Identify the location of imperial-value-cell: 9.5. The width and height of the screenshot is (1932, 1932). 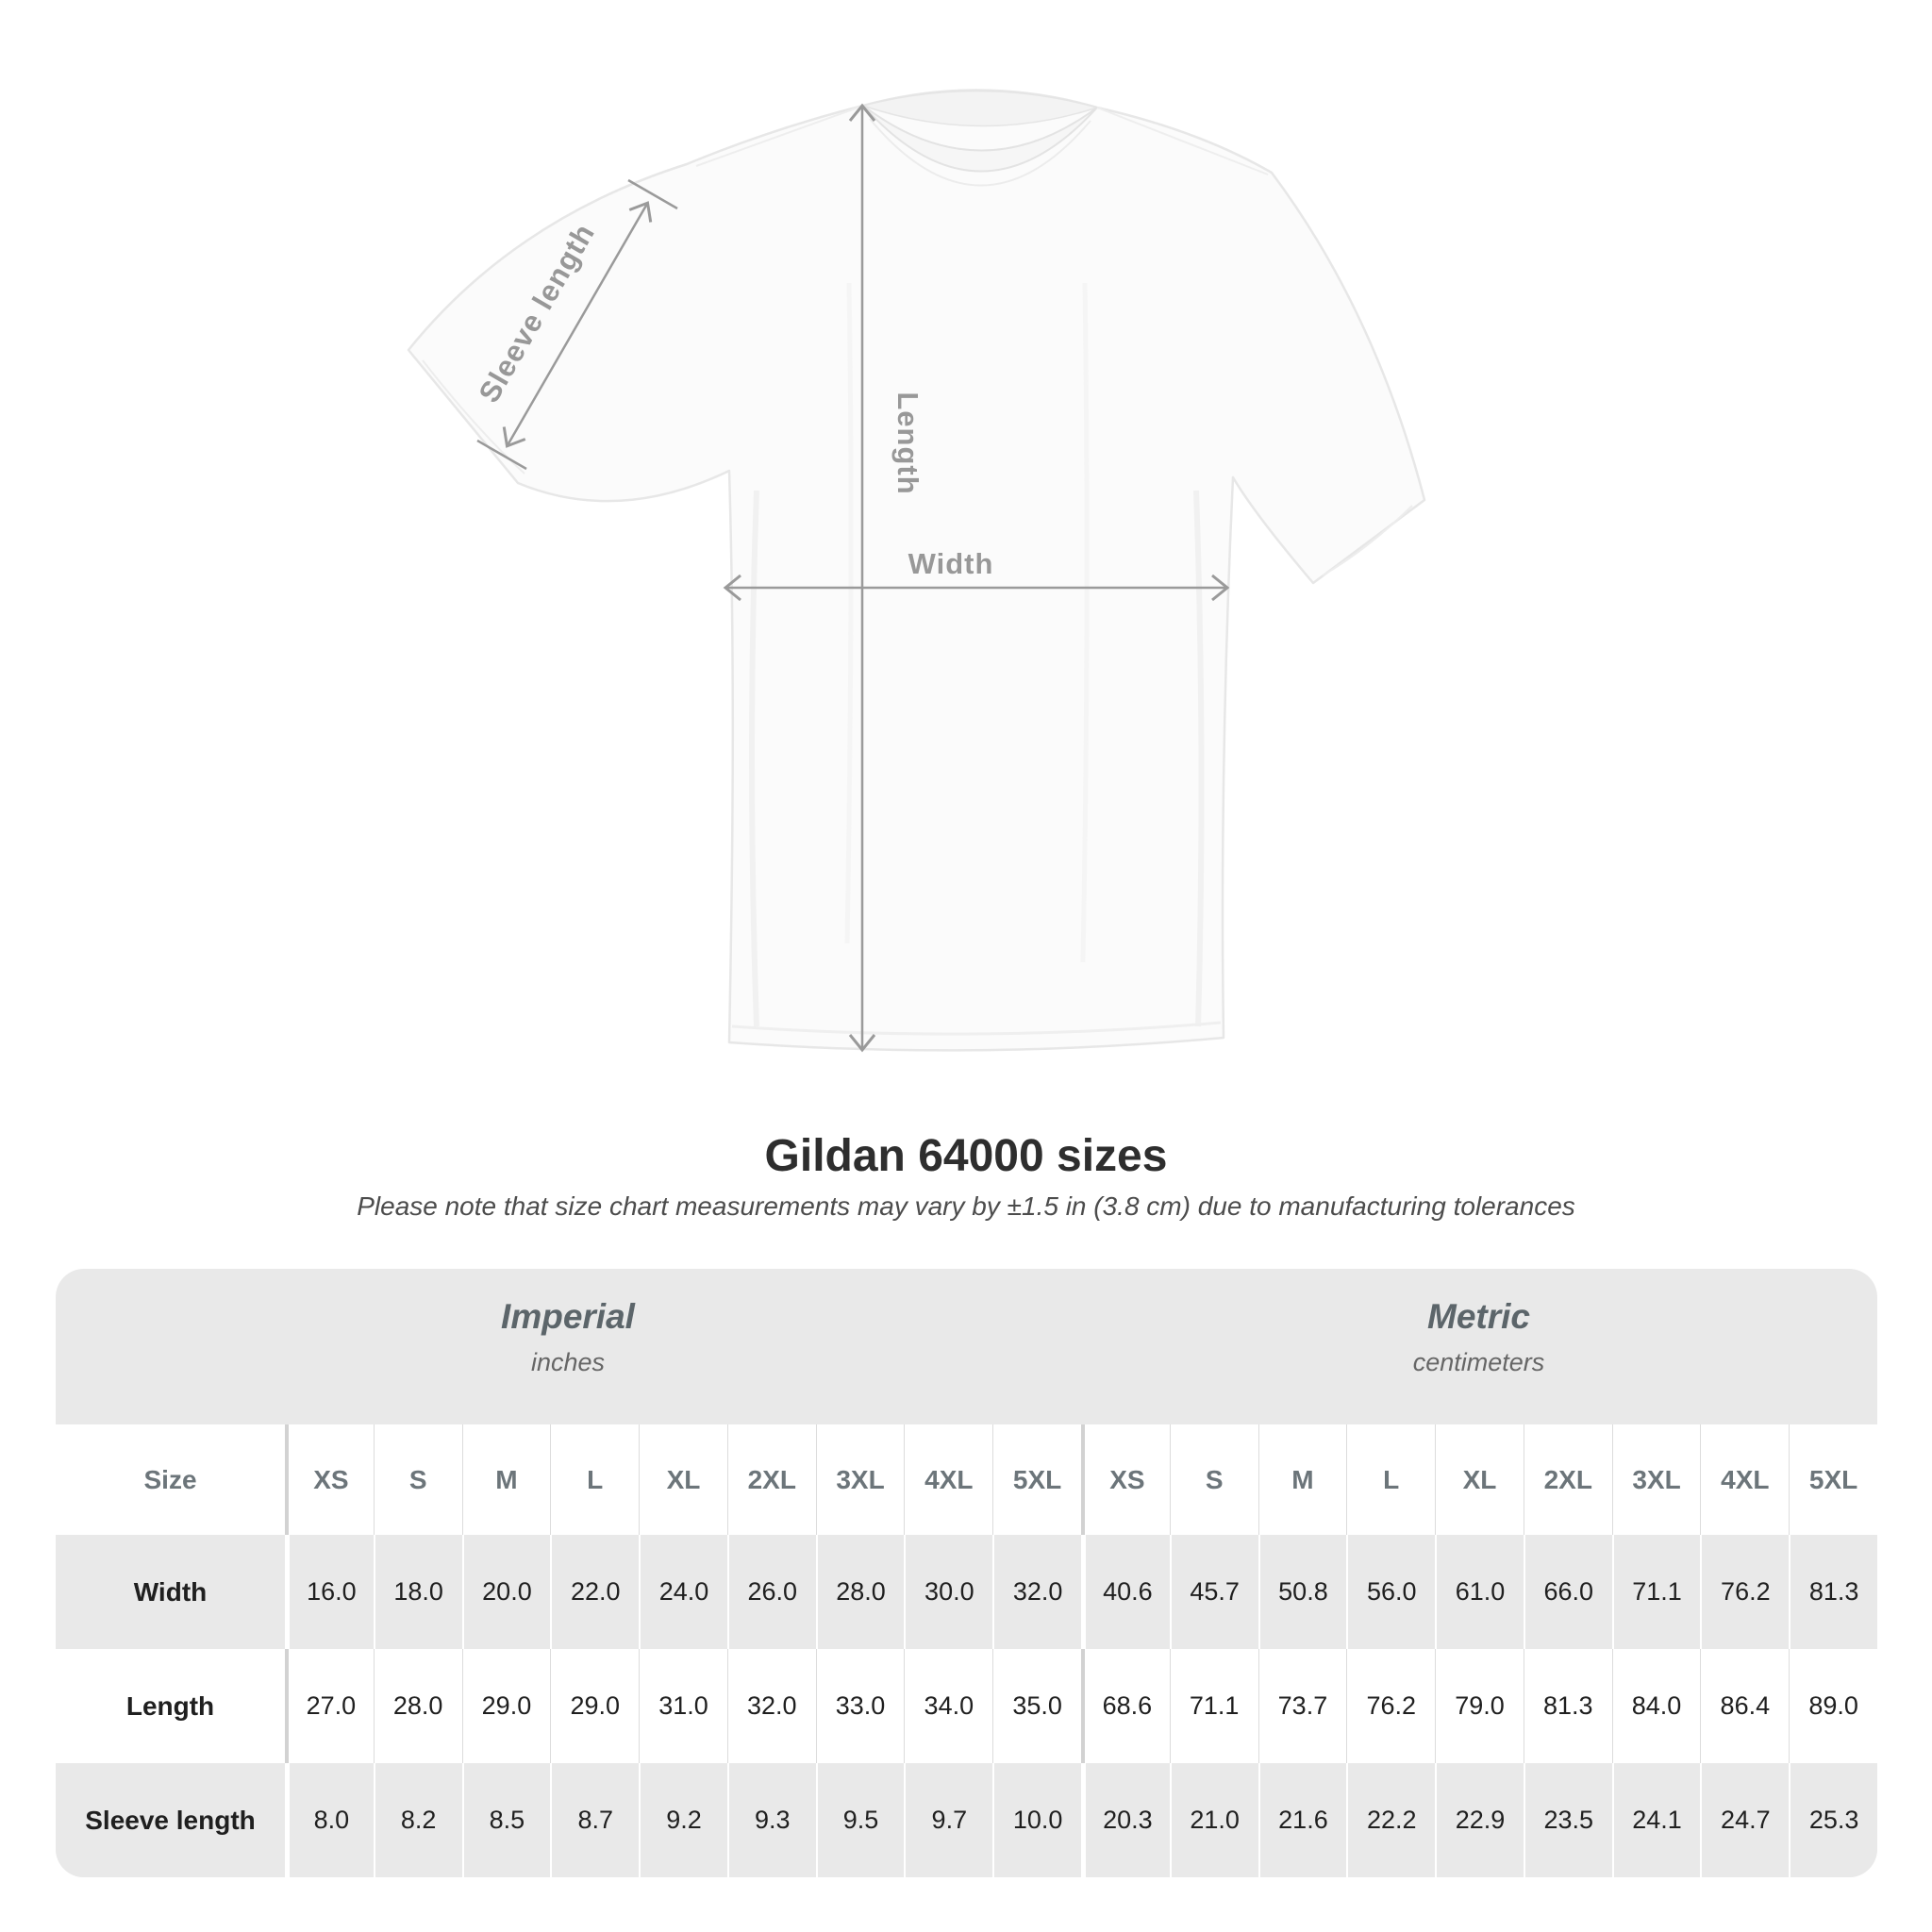
(860, 1820).